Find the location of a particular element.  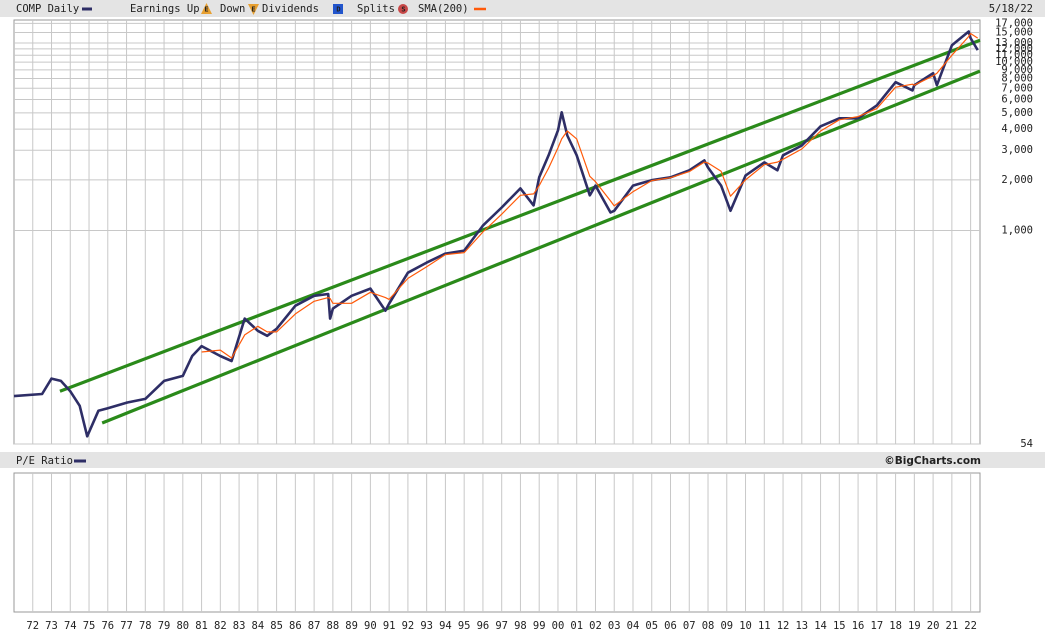

credit: ©BigCharts.com is located at coordinates (932, 461).